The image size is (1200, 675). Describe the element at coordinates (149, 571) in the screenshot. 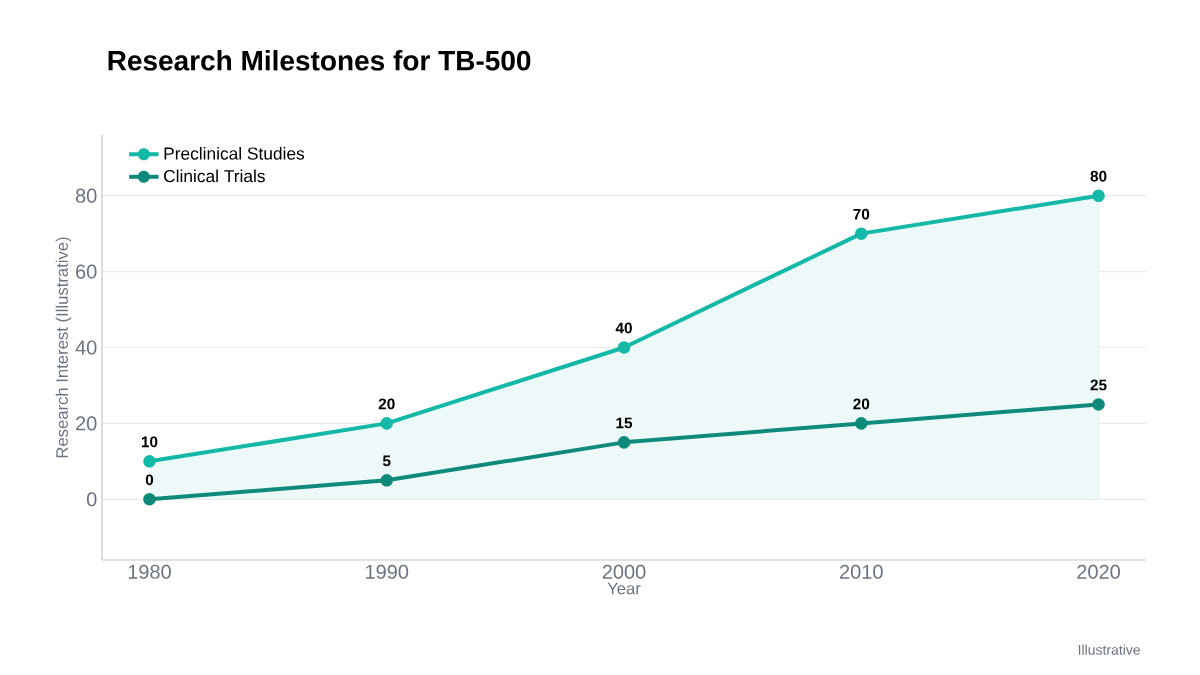

I see `x-tick-label: 1980` at that location.